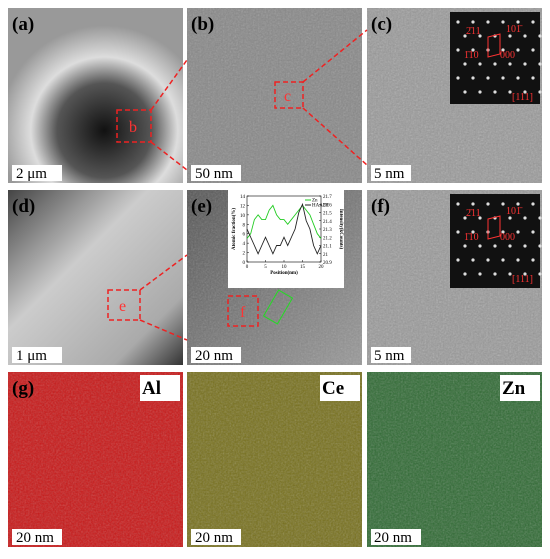 This screenshot has height=559, width=550. What do you see at coordinates (327, 238) in the screenshot?
I see `y2-tick-label: 21.2` at bounding box center [327, 238].